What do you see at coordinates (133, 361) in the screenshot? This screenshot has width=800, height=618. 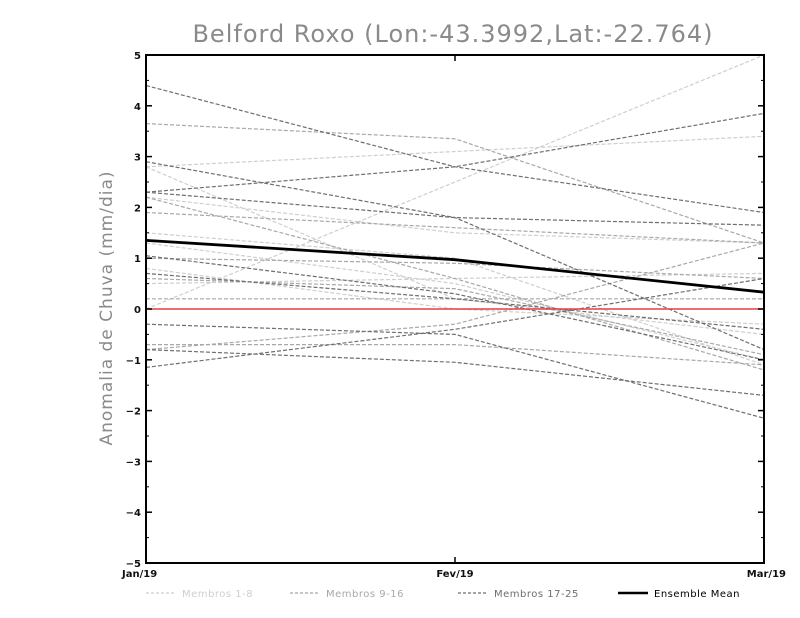 I see `y-tick-label: −1` at bounding box center [133, 361].